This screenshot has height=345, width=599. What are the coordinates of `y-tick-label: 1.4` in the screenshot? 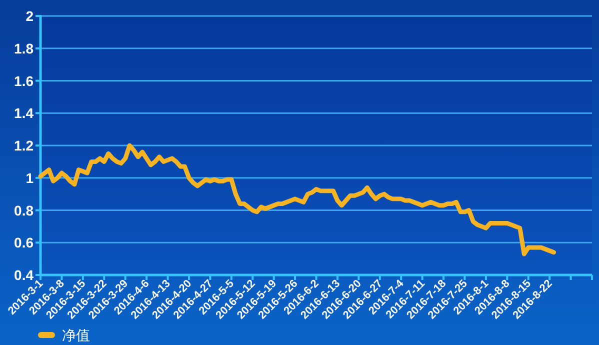 It's located at (24, 113).